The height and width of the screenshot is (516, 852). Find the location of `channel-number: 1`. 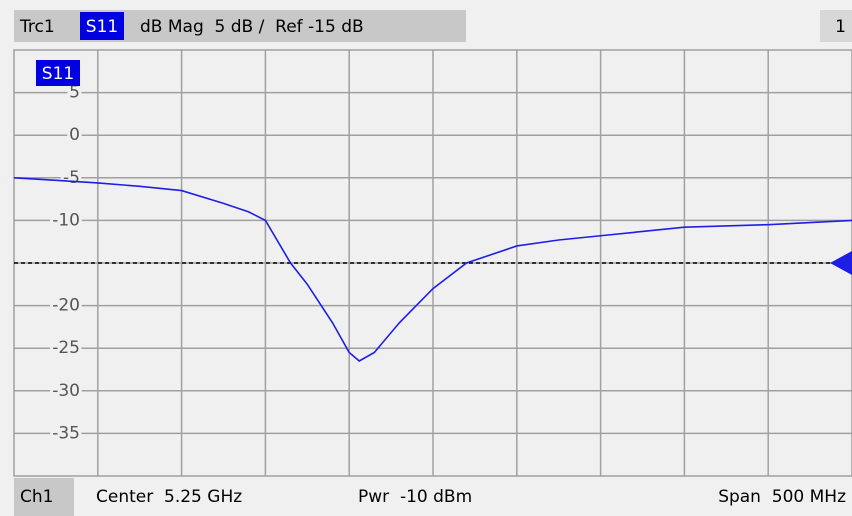

channel-number: 1 is located at coordinates (840, 27).